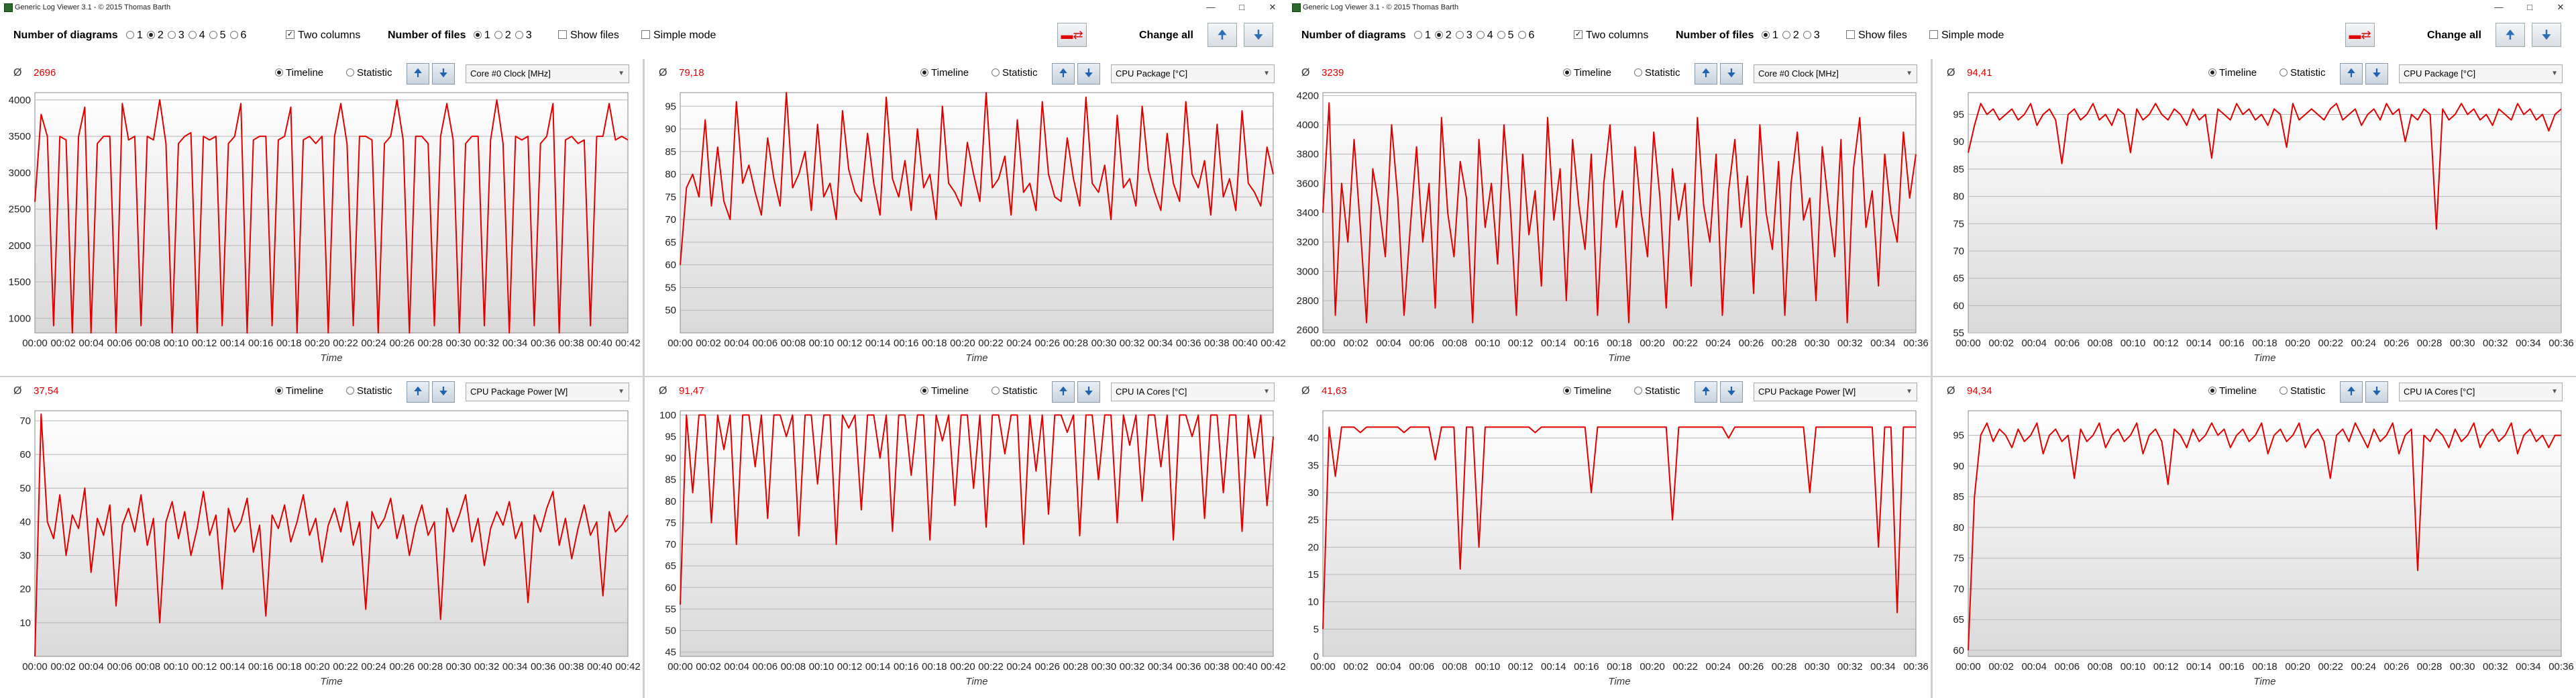 This screenshot has width=2576, height=698. I want to click on radio-diagrams-6: 6, so click(1524, 35).